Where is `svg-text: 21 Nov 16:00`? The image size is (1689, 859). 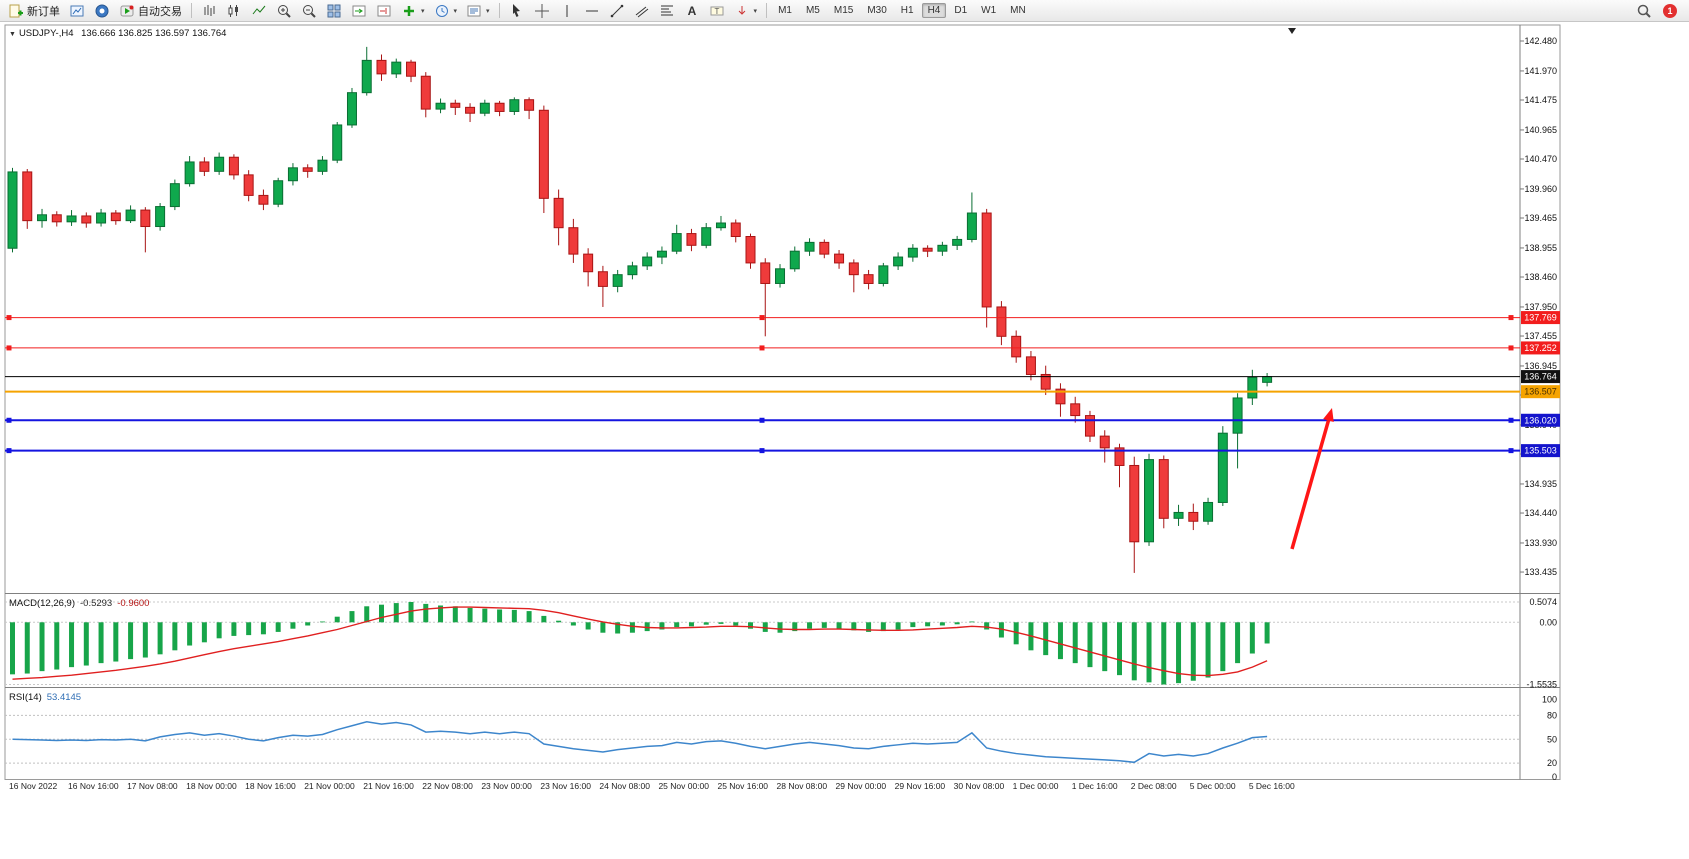
svg-text: 21 Nov 16:00 is located at coordinates (388, 786).